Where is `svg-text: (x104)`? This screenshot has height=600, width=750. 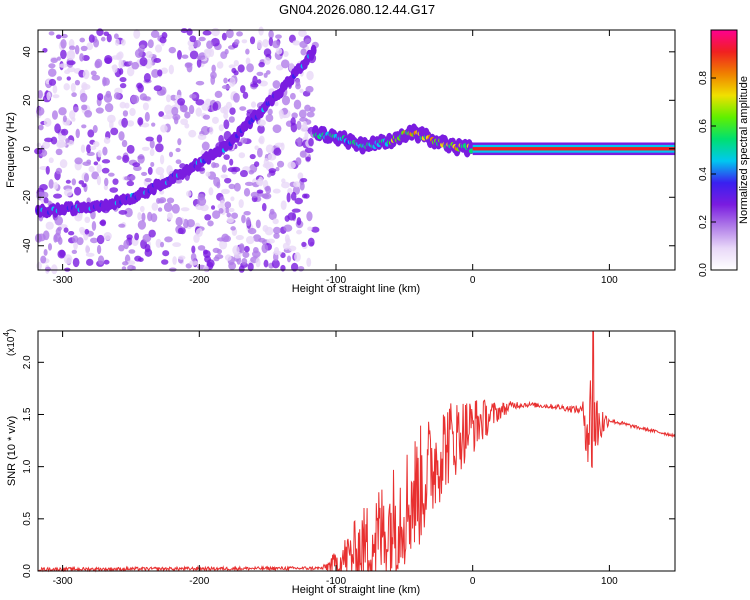
svg-text: (x104) is located at coordinates (9, 342).